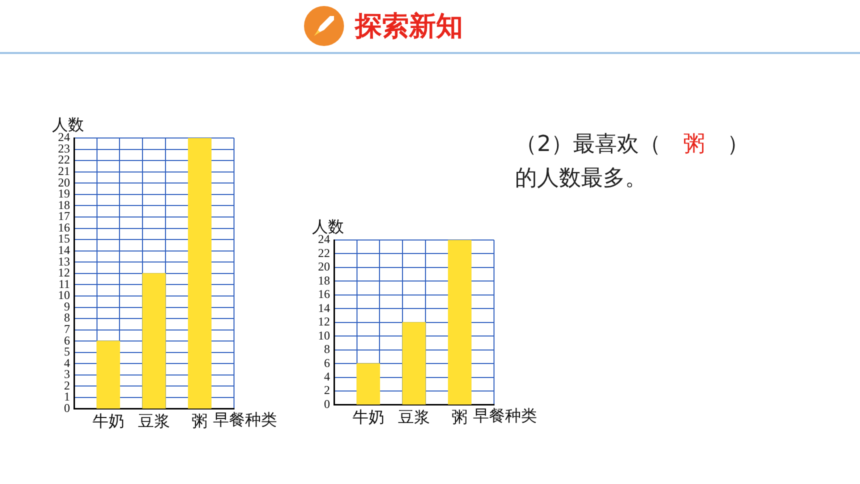 The width and height of the screenshot is (860, 484). I want to click on y-tick-label: 18, so click(324, 280).